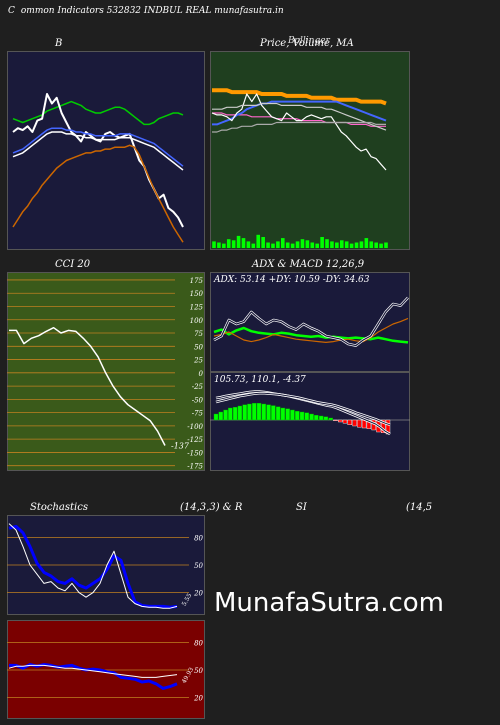 This screenshot has width=500, height=725. Describe the element at coordinates (195, 440) in the screenshot. I see `cci-tick-label: -125` at that location.